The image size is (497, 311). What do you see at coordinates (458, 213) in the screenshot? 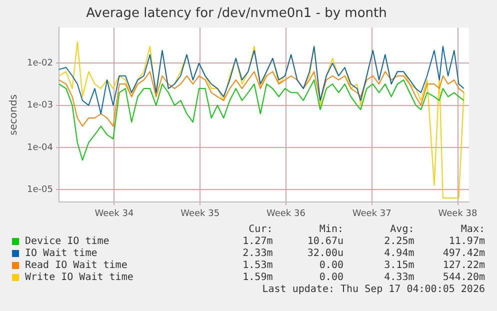
I see `x-tick-label: Week 38` at bounding box center [458, 213].